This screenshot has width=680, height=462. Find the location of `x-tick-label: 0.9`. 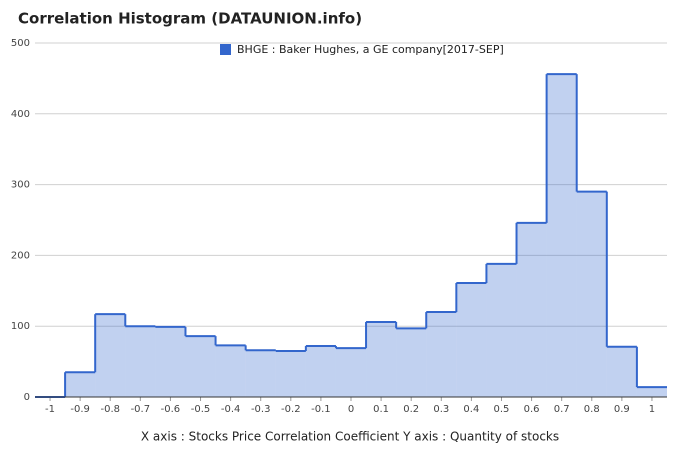

x-tick-label: 0.9 is located at coordinates (622, 409).